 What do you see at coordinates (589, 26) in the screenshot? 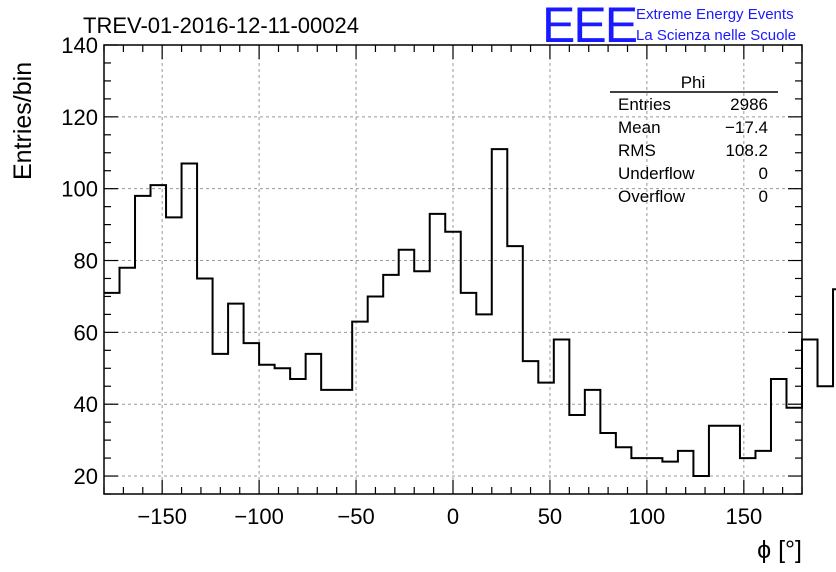
I see `eee-logo-text: EEE` at bounding box center [589, 26].